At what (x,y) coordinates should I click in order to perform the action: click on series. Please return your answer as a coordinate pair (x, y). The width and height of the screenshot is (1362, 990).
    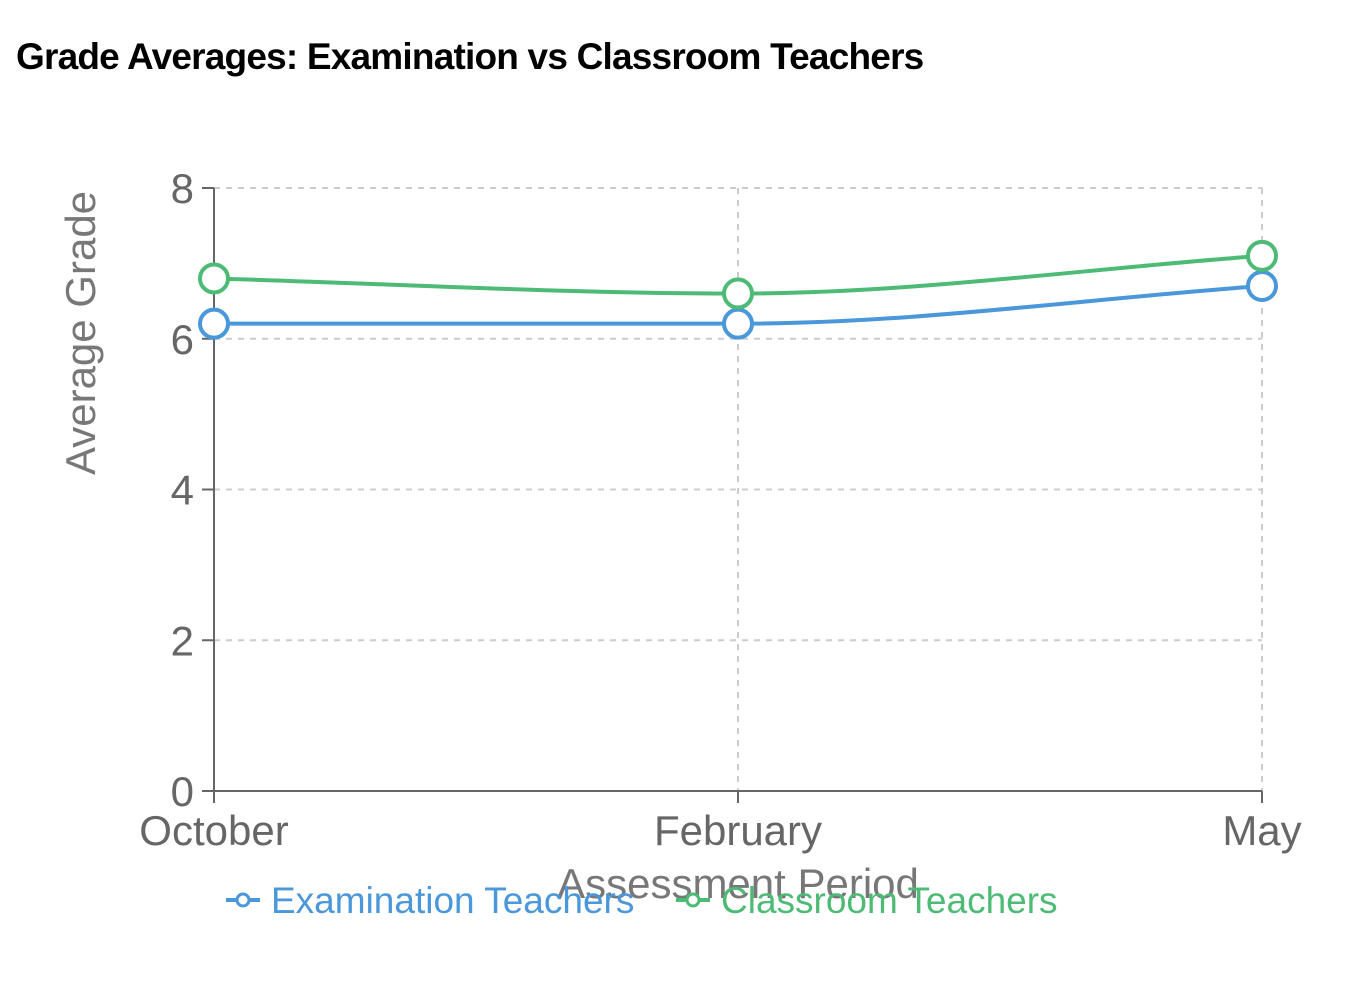
    Looking at the image, I should click on (738, 289).